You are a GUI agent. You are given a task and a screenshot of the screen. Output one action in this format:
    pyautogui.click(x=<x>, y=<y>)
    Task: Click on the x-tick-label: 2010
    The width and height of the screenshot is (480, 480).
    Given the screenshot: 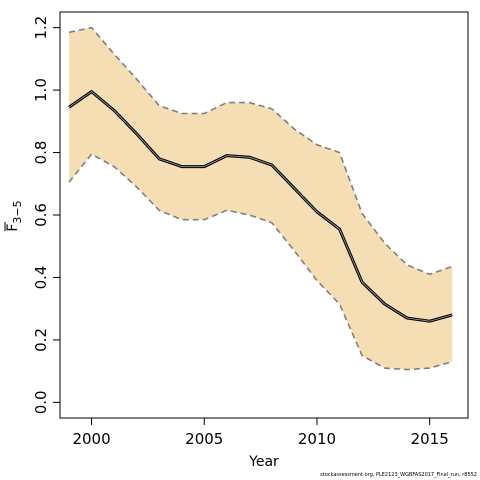 What is the action you would take?
    pyautogui.click(x=317, y=439)
    